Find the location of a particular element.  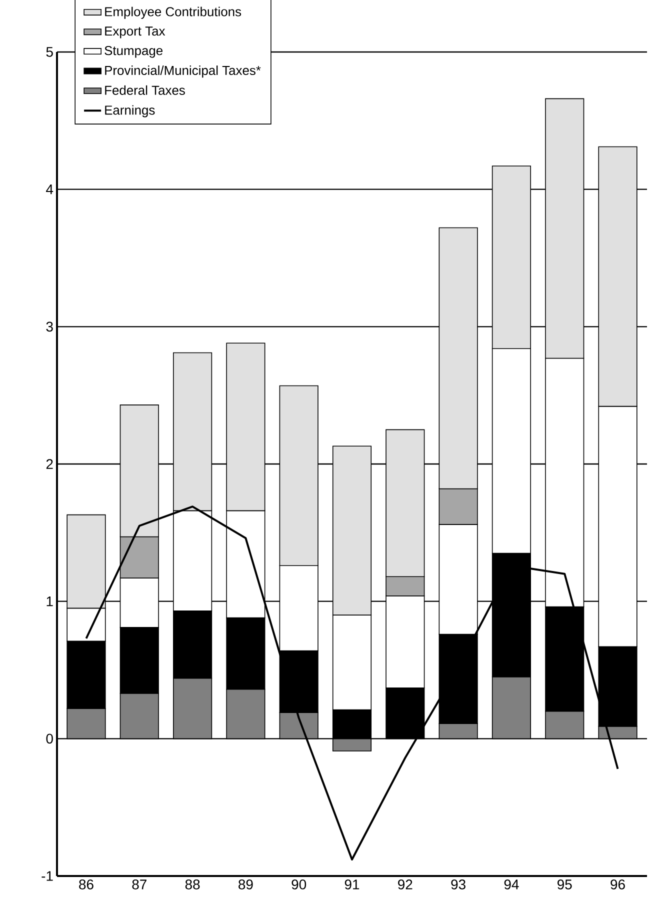

x-tick-label: 89 is located at coordinates (245, 885).